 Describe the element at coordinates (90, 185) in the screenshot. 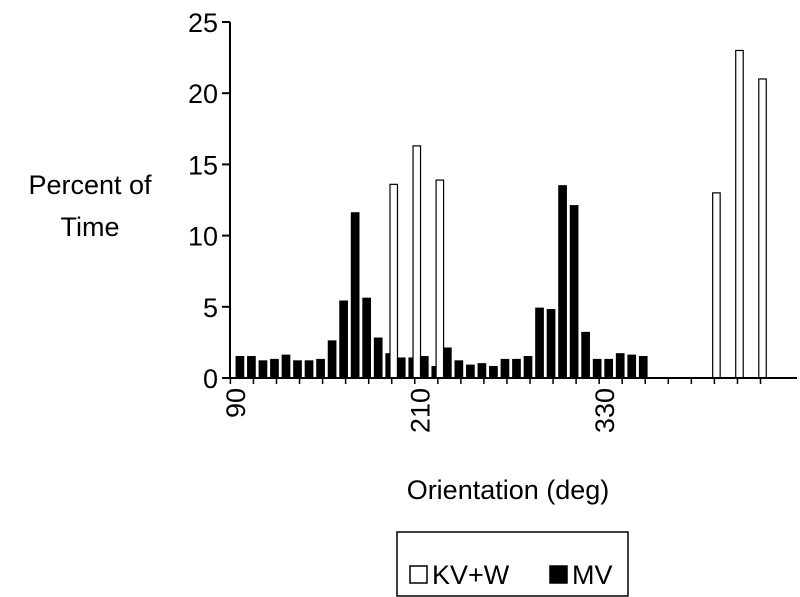

I see `y-axis-title-line1: Percent of` at that location.